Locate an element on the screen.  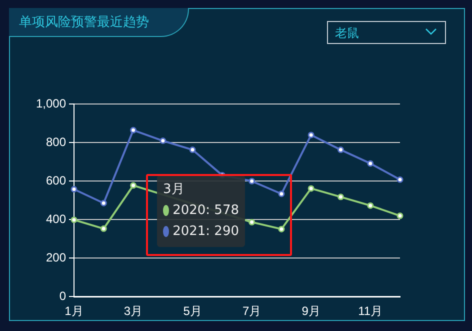
annotation: 2020: 578 is located at coordinates (205, 211).